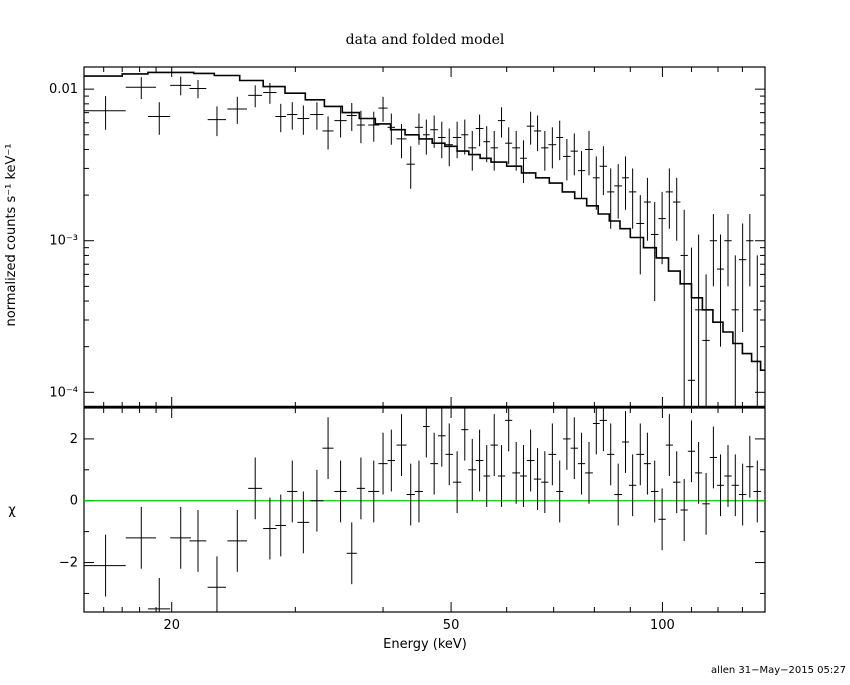  Describe the element at coordinates (68, 563) in the screenshot. I see `bottom-y-tick-label: −2` at that location.